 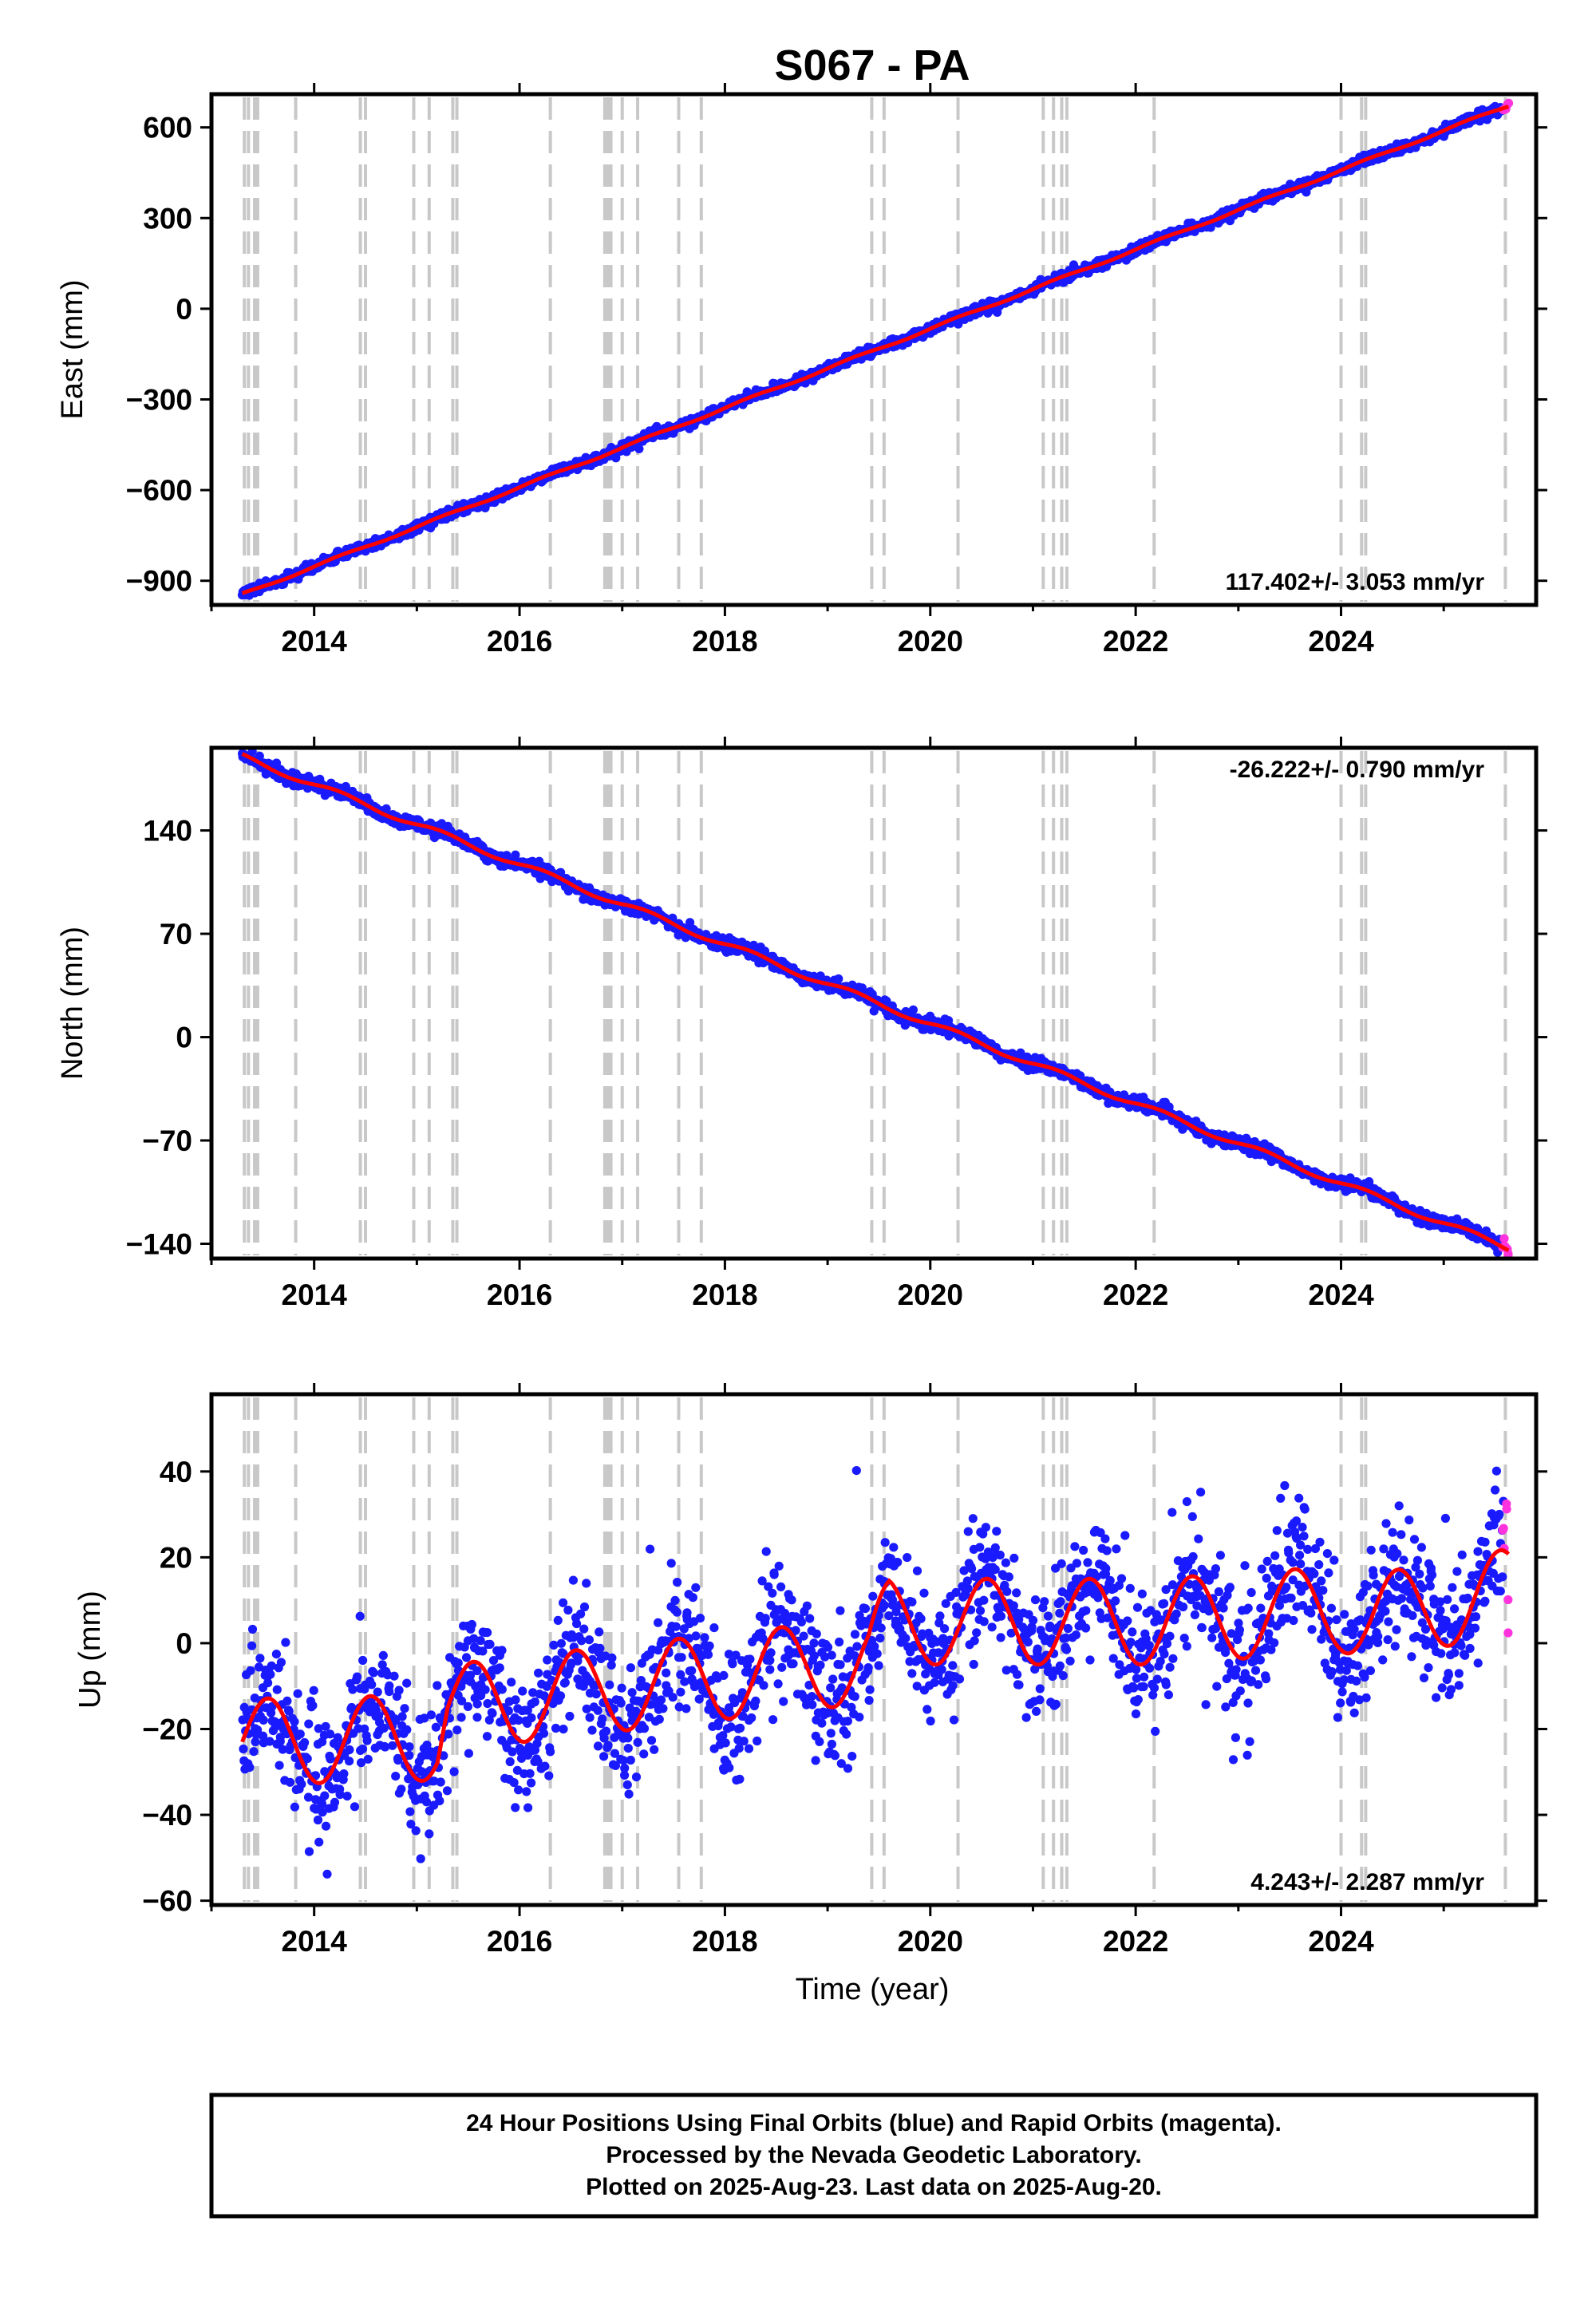 I want to click on north-ylabel: North (mm), so click(x=72, y=1003).